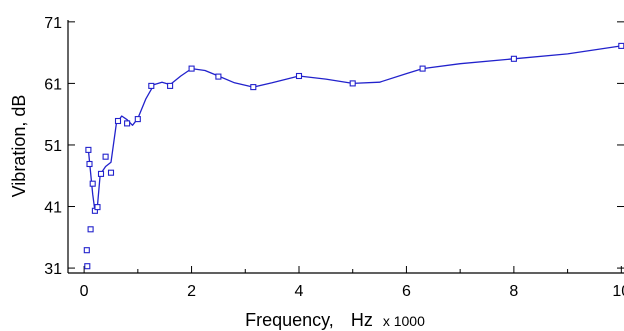  I want to click on y-tick-label: 61, so click(53, 84).